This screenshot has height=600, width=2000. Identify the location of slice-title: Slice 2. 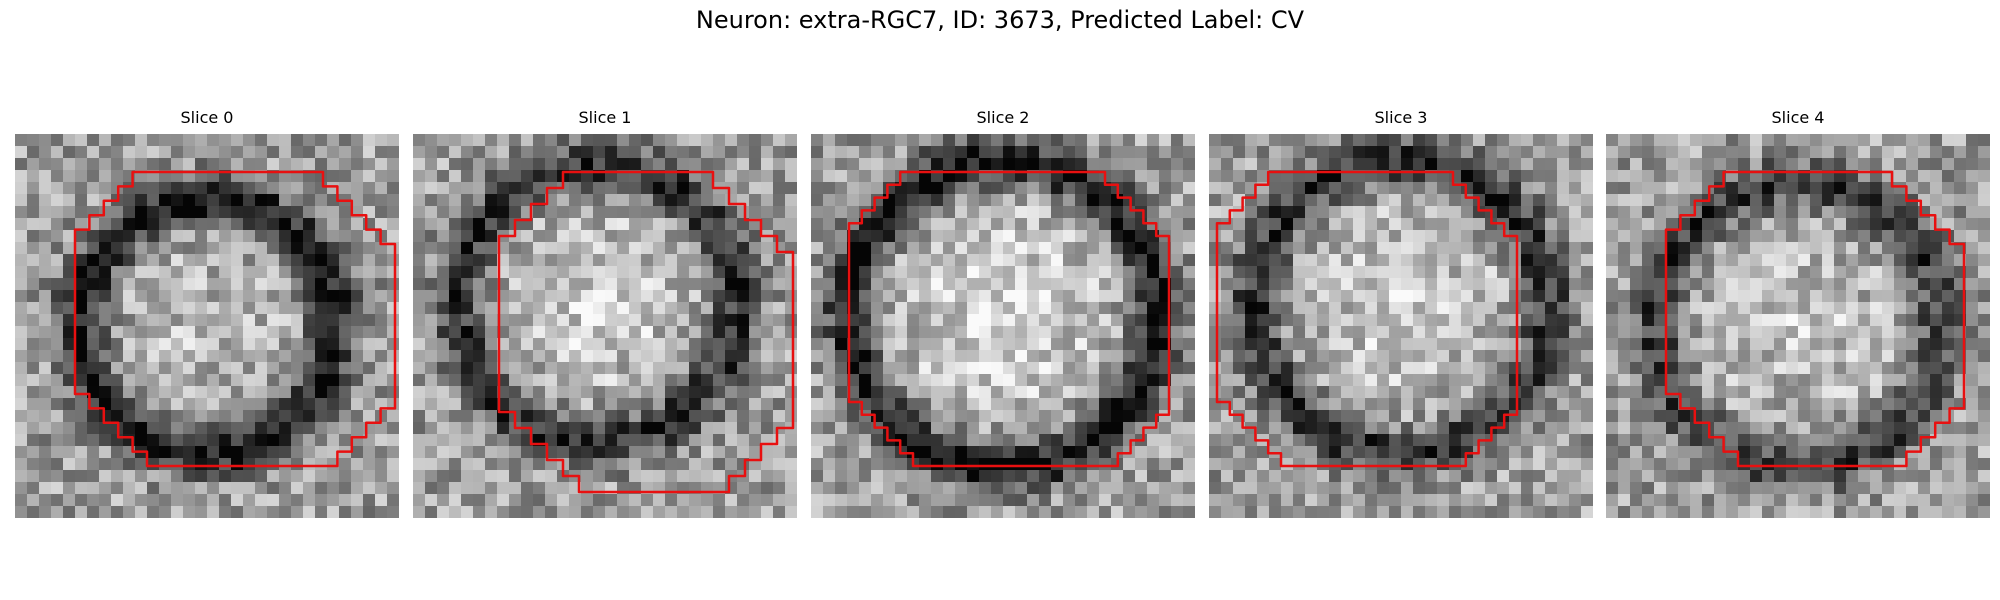
(1003, 117).